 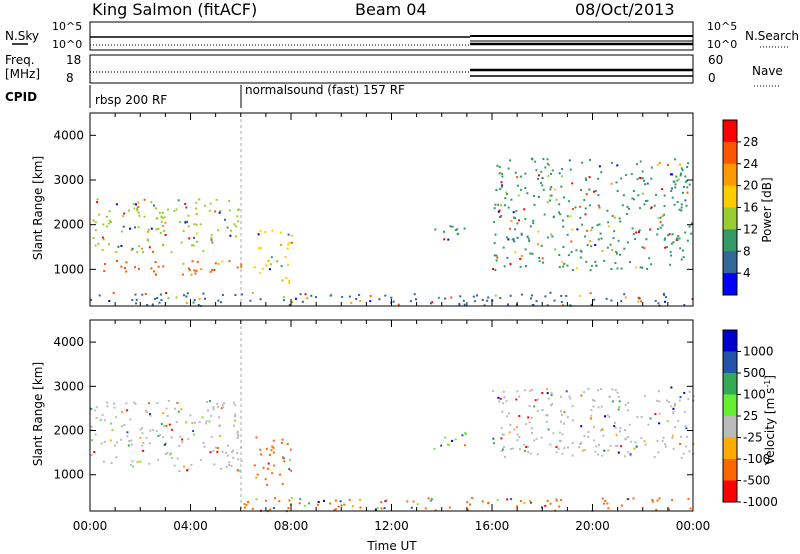 I want to click on colorbar-tick-label: 25, so click(x=750, y=416).